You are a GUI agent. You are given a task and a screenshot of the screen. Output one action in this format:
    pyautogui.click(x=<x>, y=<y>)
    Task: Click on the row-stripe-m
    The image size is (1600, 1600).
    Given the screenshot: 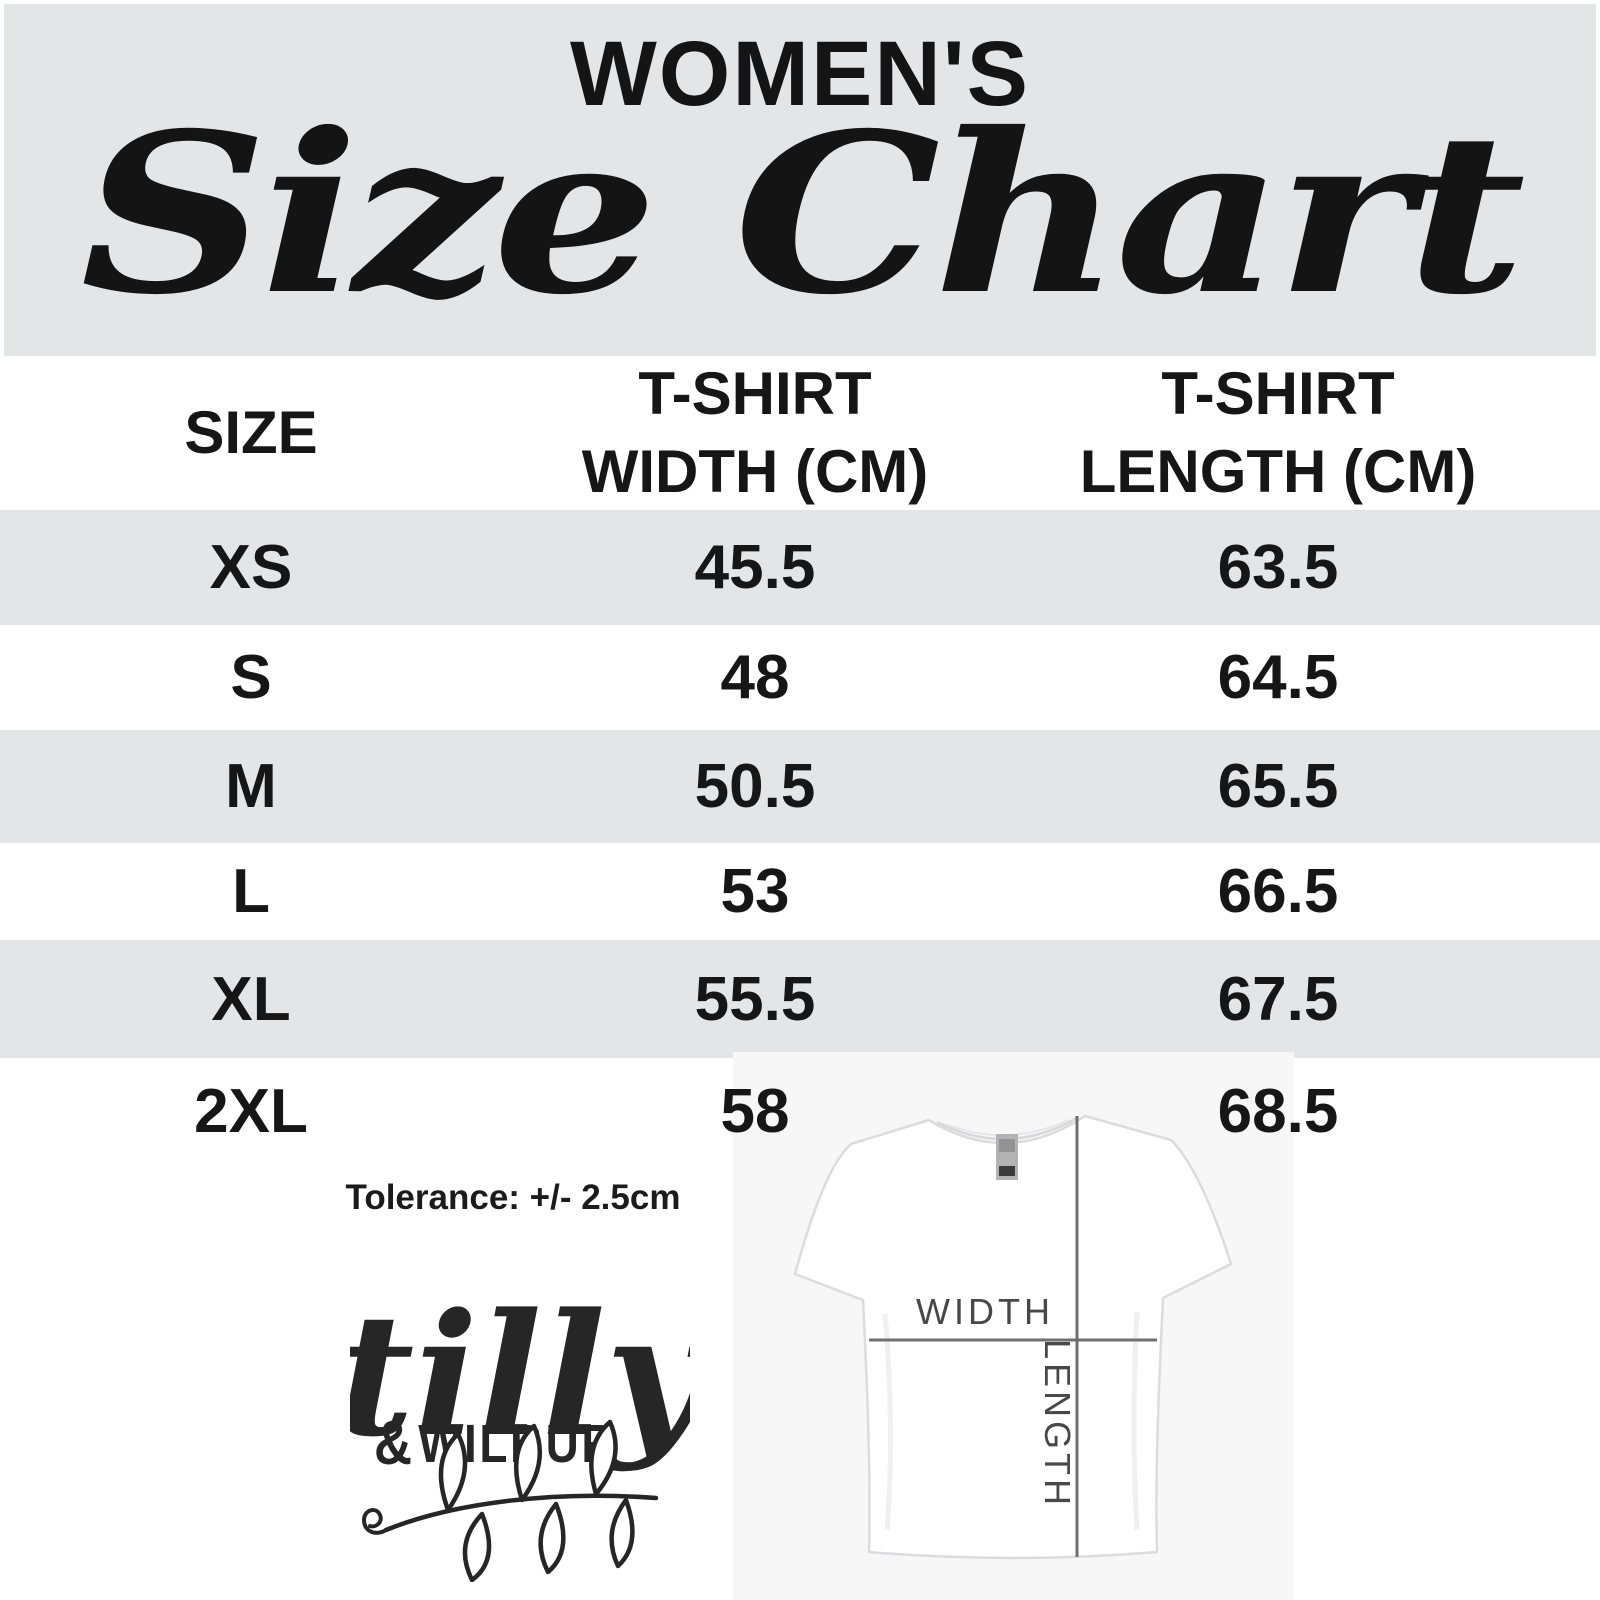 What is the action you would take?
    pyautogui.click(x=800, y=786)
    